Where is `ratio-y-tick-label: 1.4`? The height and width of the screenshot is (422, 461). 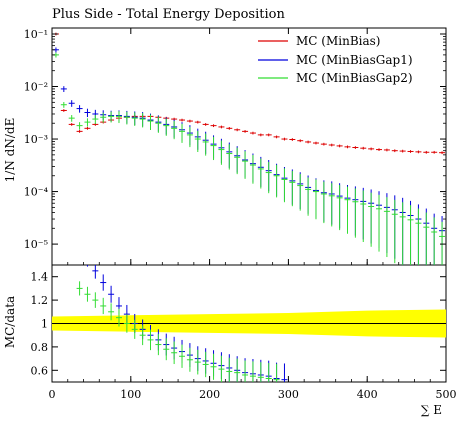 ratio-y-tick-label: 1.4 is located at coordinates (40, 277).